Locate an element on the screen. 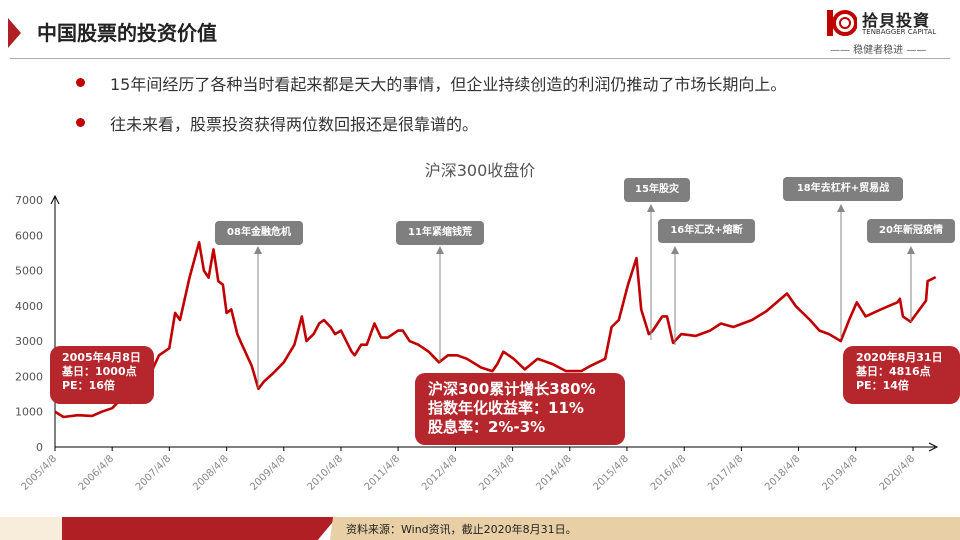 This screenshot has height=540, width=960. x-tick-label: 2007/4/8 is located at coordinates (154, 473).